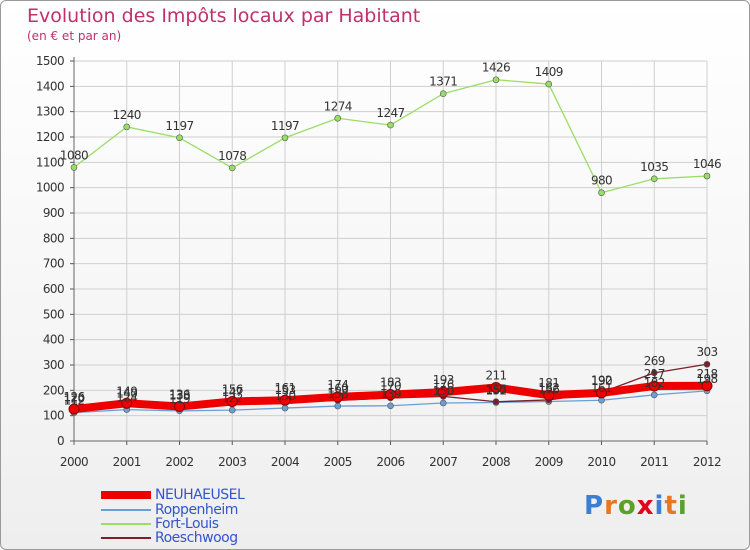  What do you see at coordinates (636, 506) in the screenshot?
I see `proxiti-logo: Proxiti` at bounding box center [636, 506].